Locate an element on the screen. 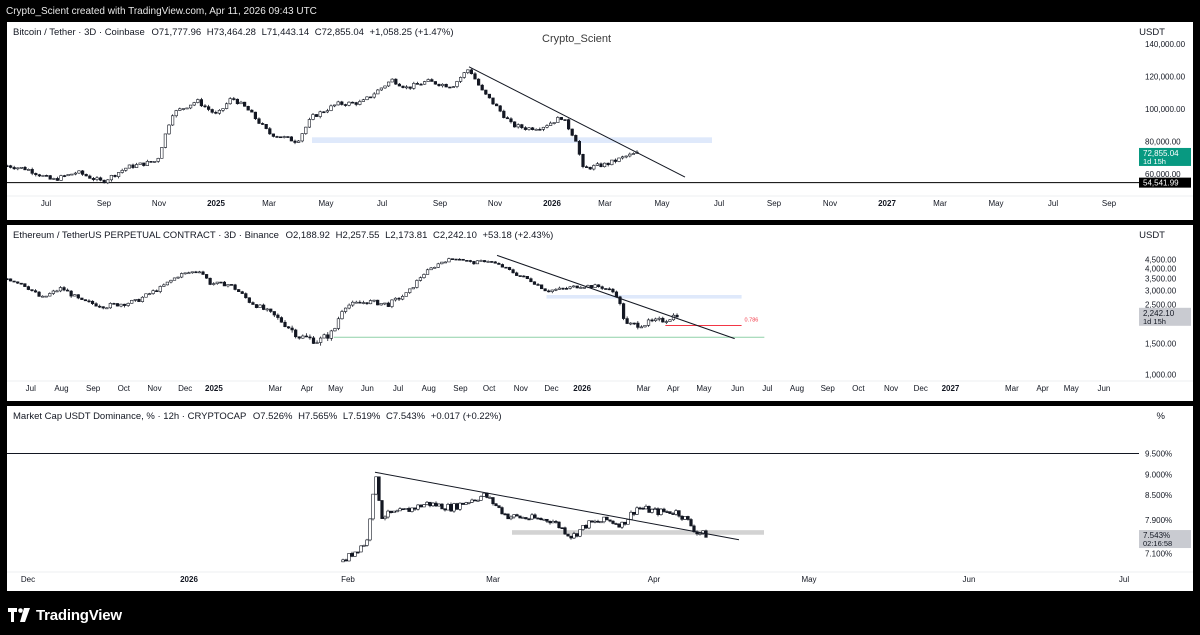  x-tick-label: Nov is located at coordinates (521, 388).